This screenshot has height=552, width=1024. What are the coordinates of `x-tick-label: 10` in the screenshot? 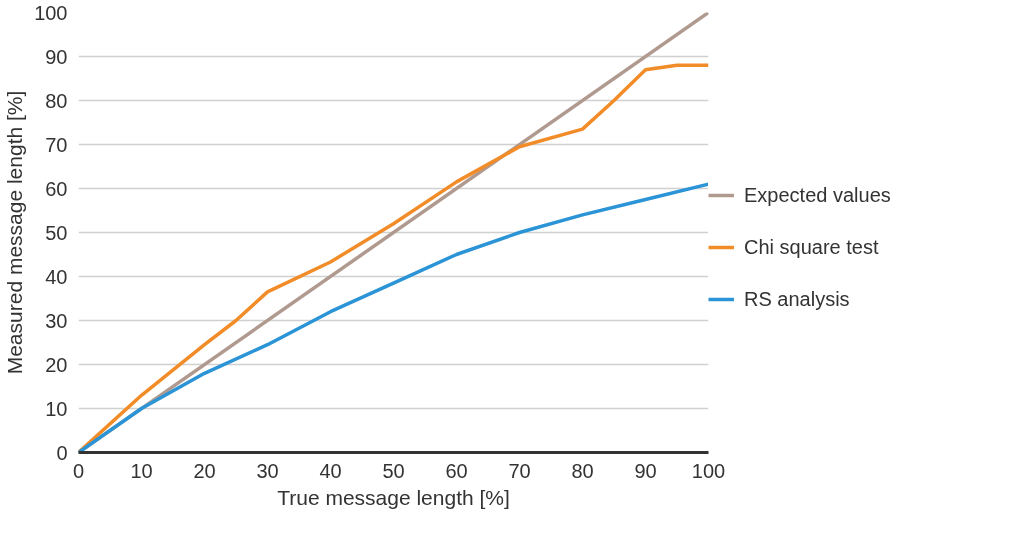 It's located at (141, 470).